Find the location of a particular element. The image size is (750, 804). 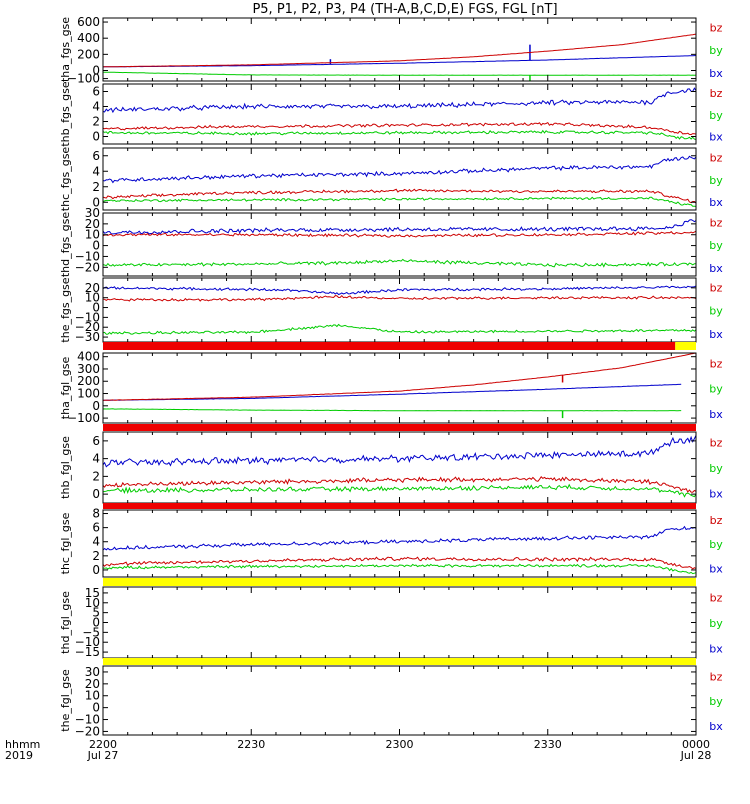

time-tick-label: 2230 is located at coordinates (251, 744).